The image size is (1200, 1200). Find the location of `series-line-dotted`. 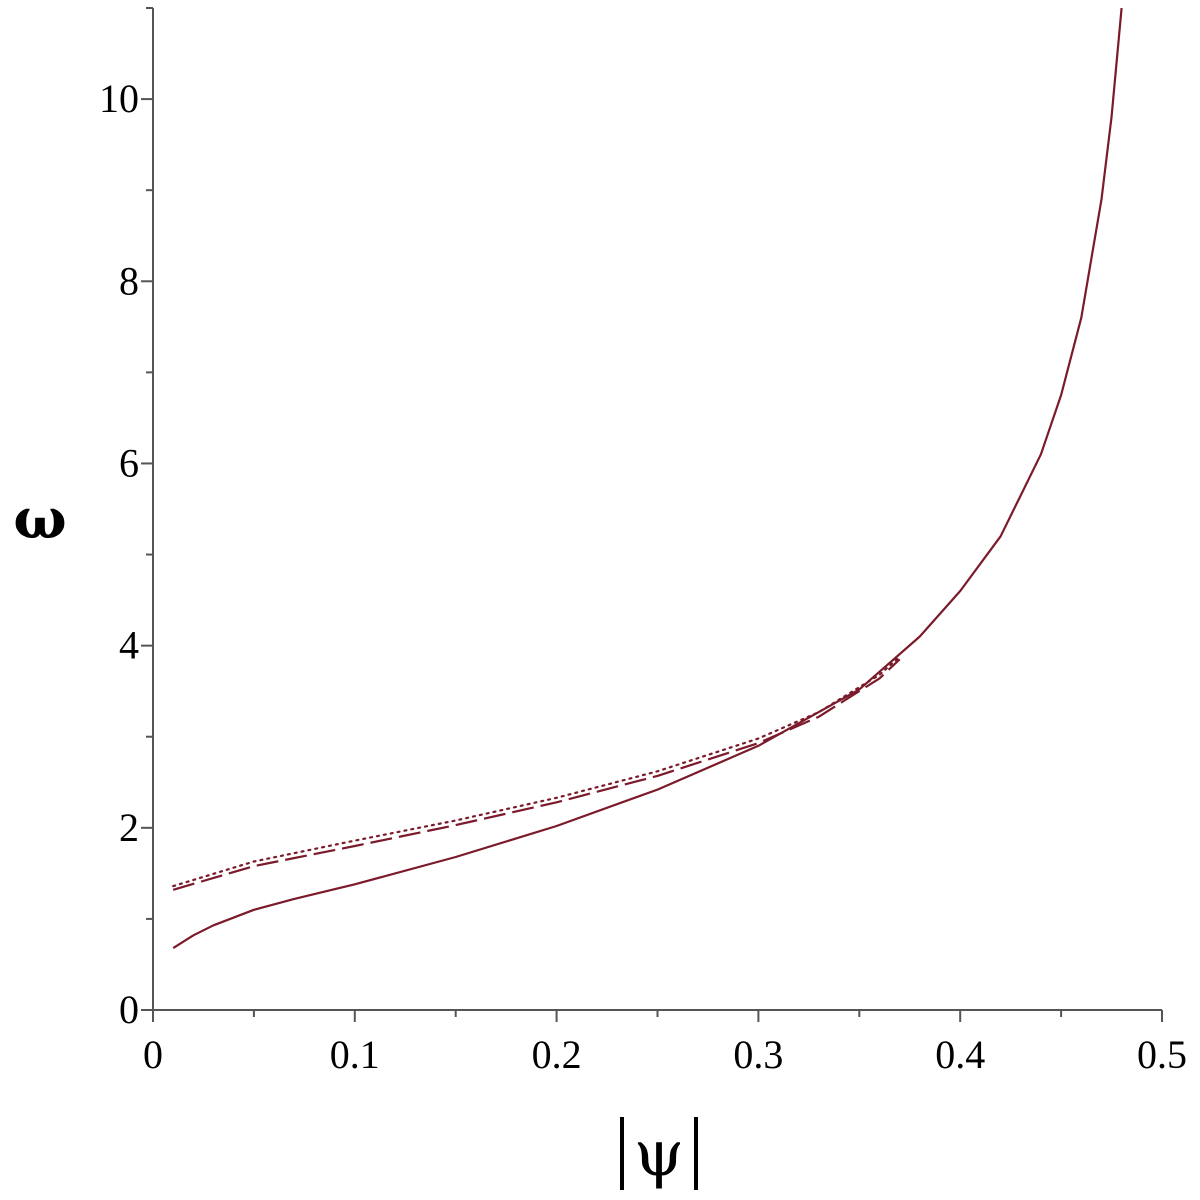

series-line-dotted is located at coordinates (536, 771).